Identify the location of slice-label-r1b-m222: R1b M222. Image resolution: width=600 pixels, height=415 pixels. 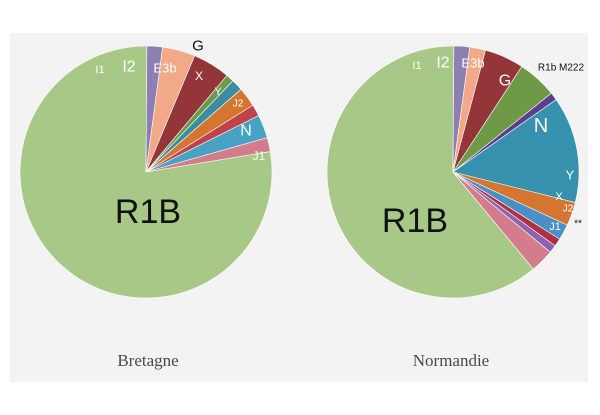
(561, 68).